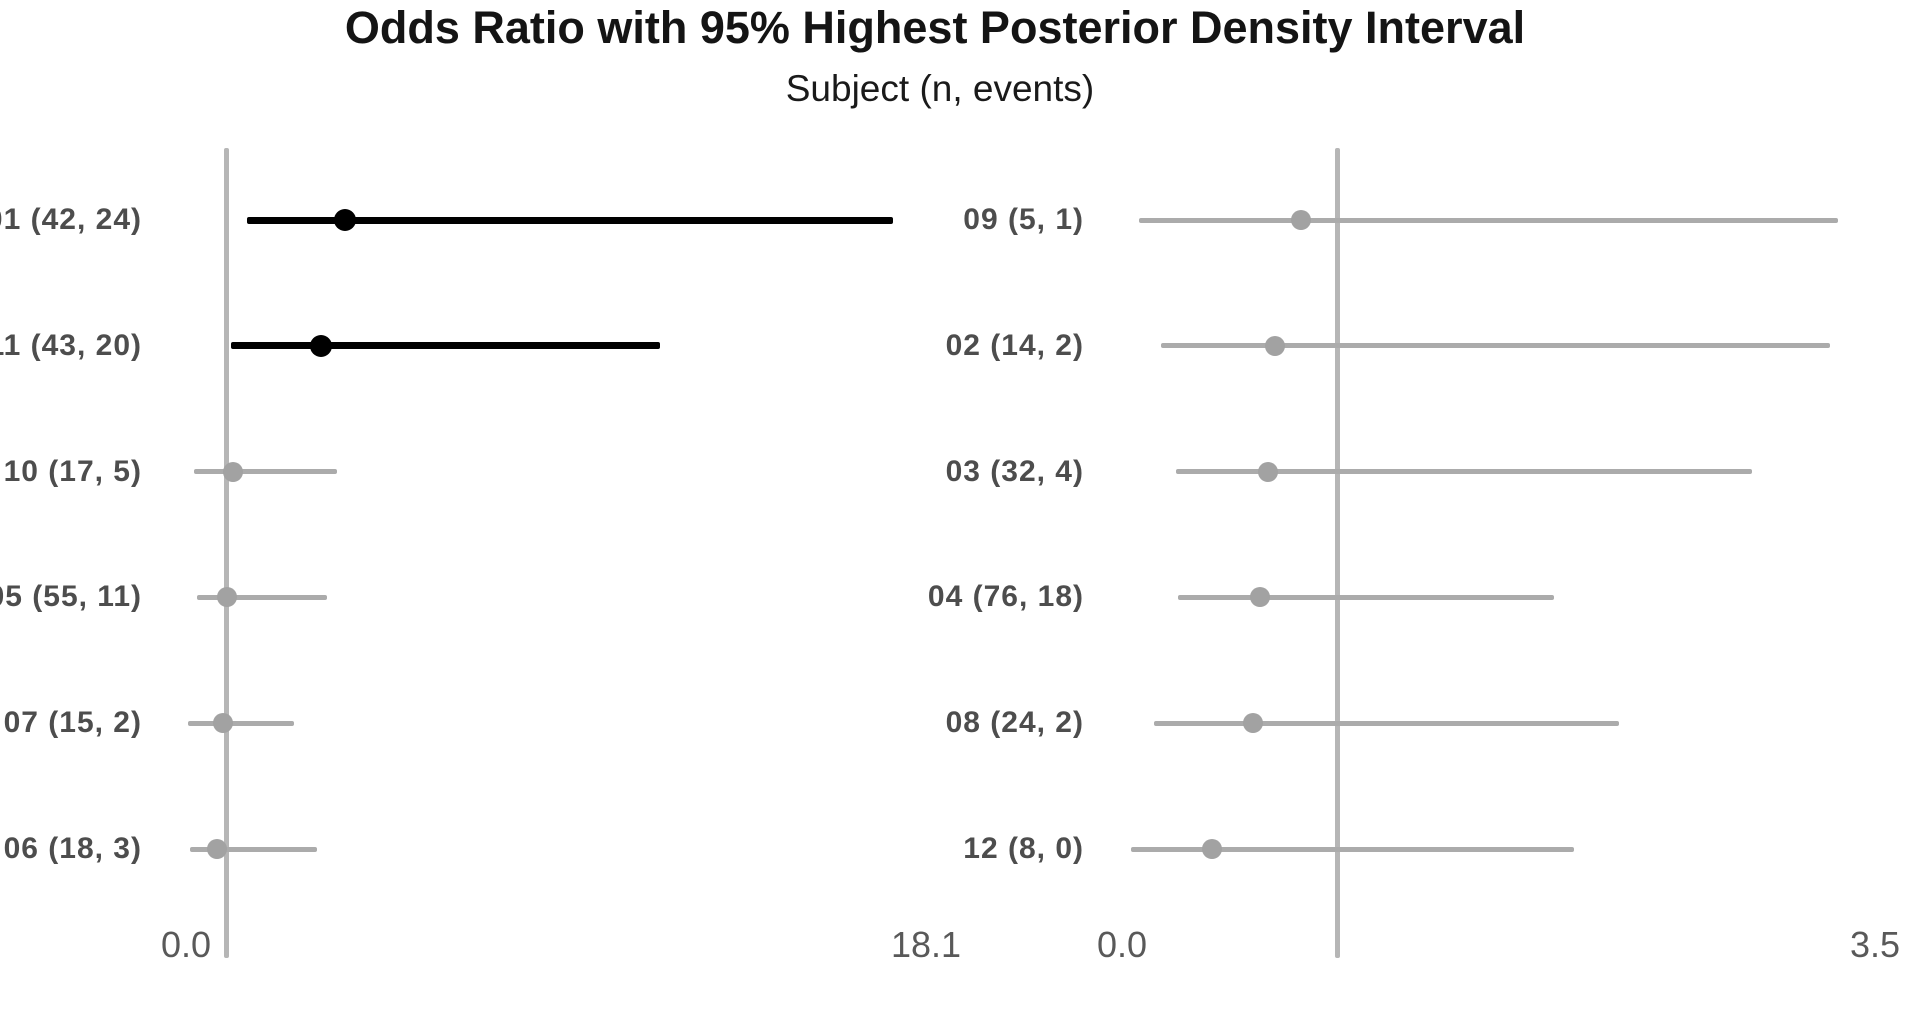 The width and height of the screenshot is (1920, 1020). Describe the element at coordinates (1005, 597) in the screenshot. I see `row-label: 04 (76, 18)` at that location.